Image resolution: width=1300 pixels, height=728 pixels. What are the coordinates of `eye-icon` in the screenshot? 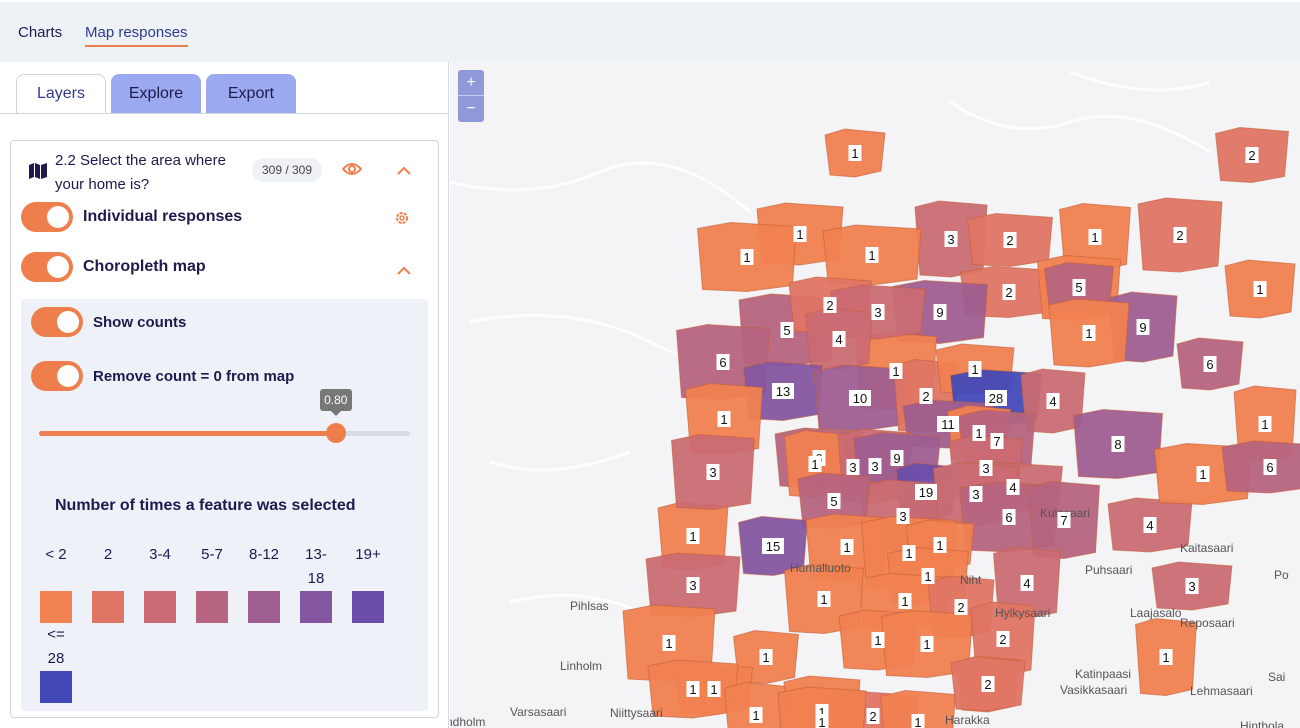 It's located at (352, 171).